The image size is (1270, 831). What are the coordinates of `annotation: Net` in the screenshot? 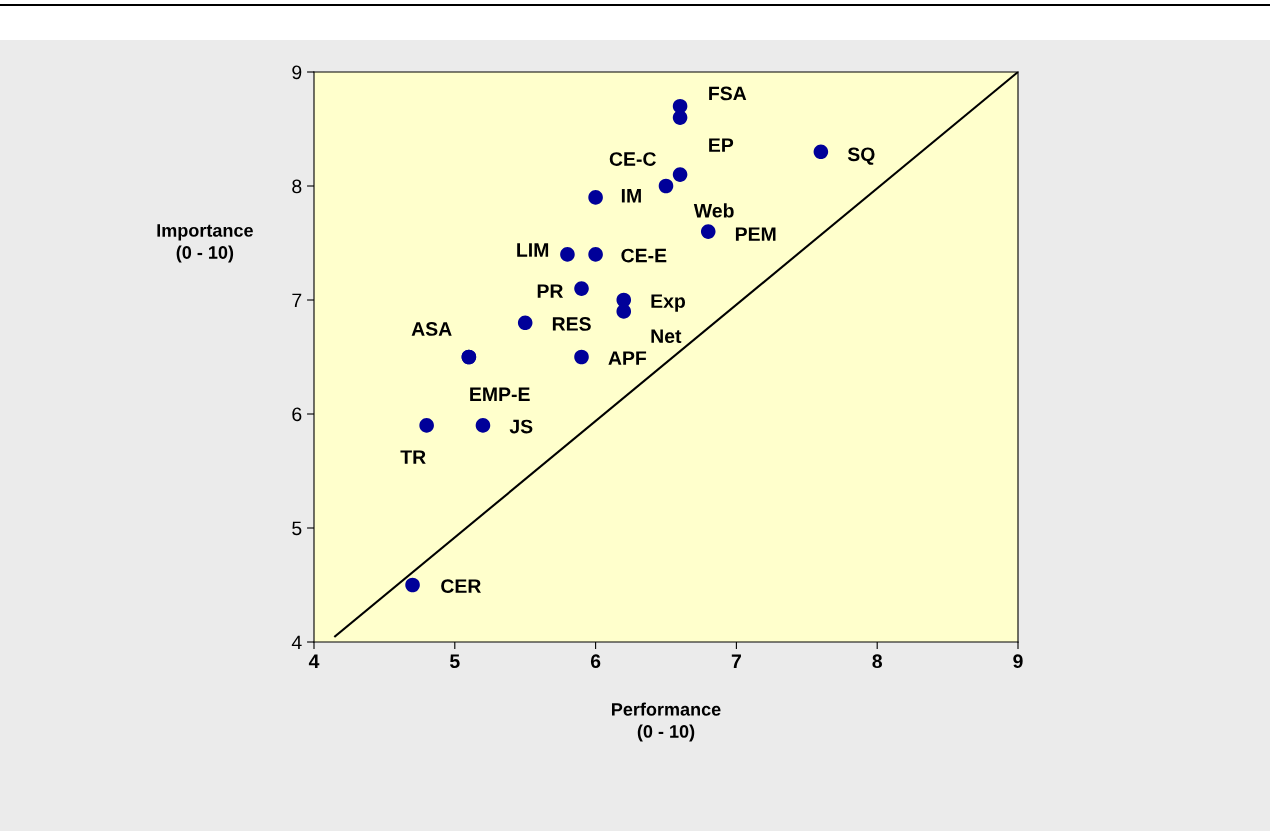 It's located at (666, 336).